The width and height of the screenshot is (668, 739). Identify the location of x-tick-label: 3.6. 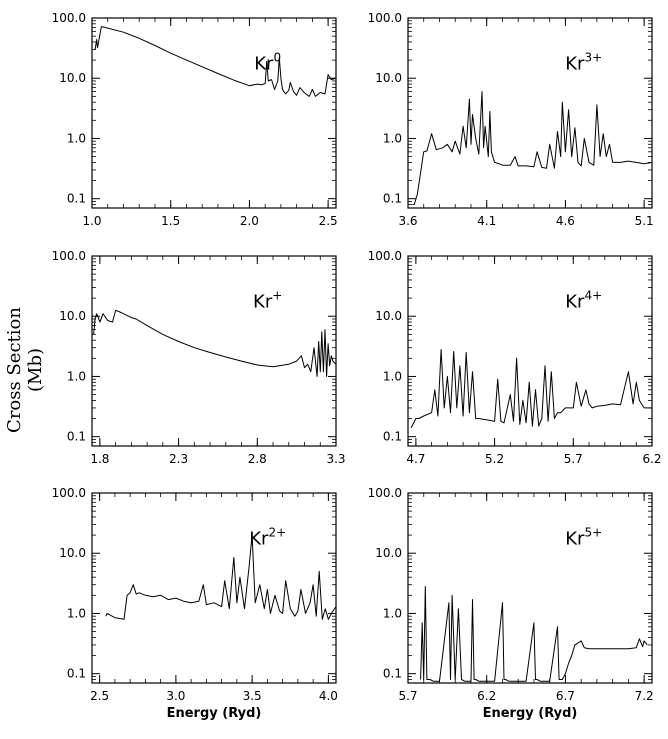
(407, 221).